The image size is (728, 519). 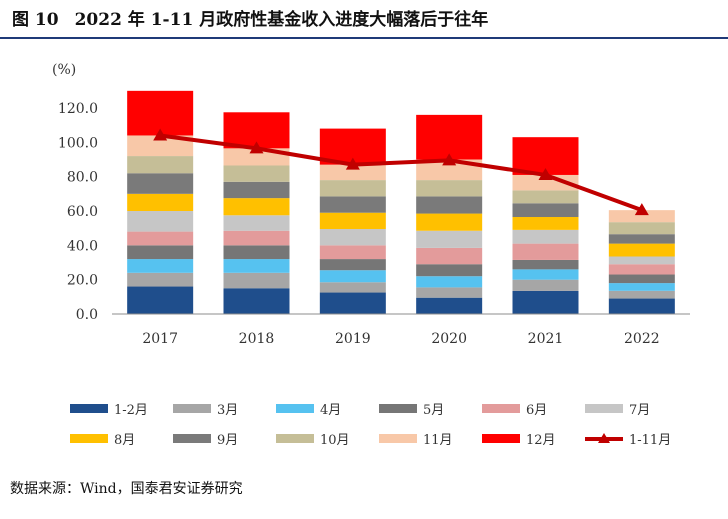 What do you see at coordinates (541, 440) in the screenshot?
I see `legend-label: 12月` at bounding box center [541, 440].